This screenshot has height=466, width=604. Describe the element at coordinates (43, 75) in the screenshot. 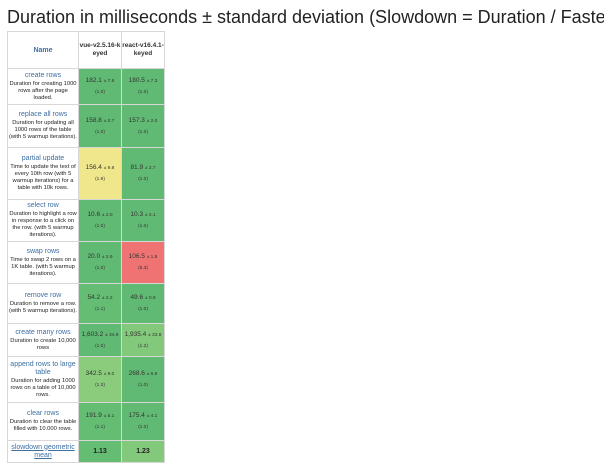

I see `benchmark-name-link: create rows` at that location.